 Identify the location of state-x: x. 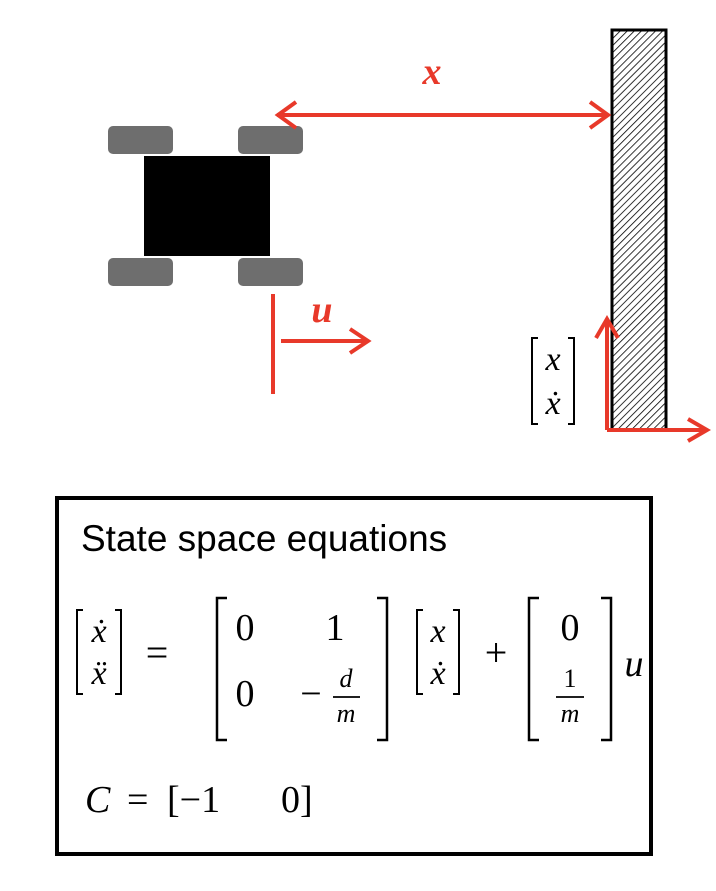
(437, 631).